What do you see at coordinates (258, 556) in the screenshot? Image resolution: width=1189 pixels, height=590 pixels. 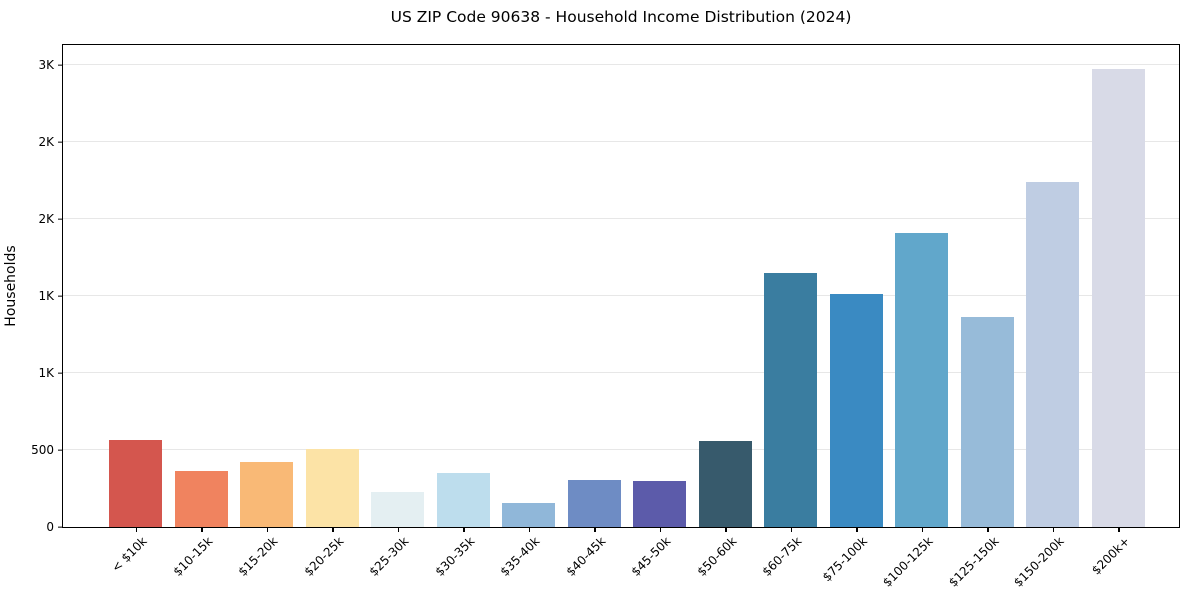 I see `x-tick-label: $15-20k` at bounding box center [258, 556].